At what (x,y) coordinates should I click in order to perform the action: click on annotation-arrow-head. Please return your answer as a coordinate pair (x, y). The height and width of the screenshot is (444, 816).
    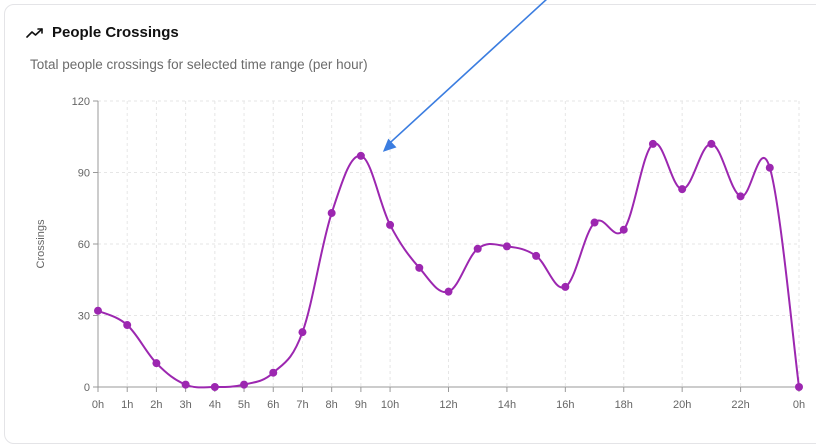
    Looking at the image, I should click on (389, 145).